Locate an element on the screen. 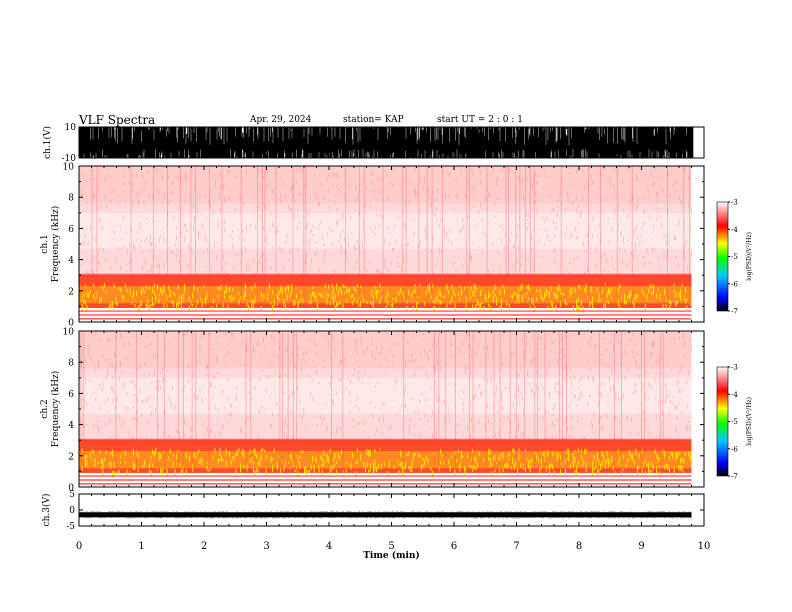 The height and width of the screenshot is (612, 792). start-ut-label: start UT = 2 : 0 : 1 is located at coordinates (480, 120).